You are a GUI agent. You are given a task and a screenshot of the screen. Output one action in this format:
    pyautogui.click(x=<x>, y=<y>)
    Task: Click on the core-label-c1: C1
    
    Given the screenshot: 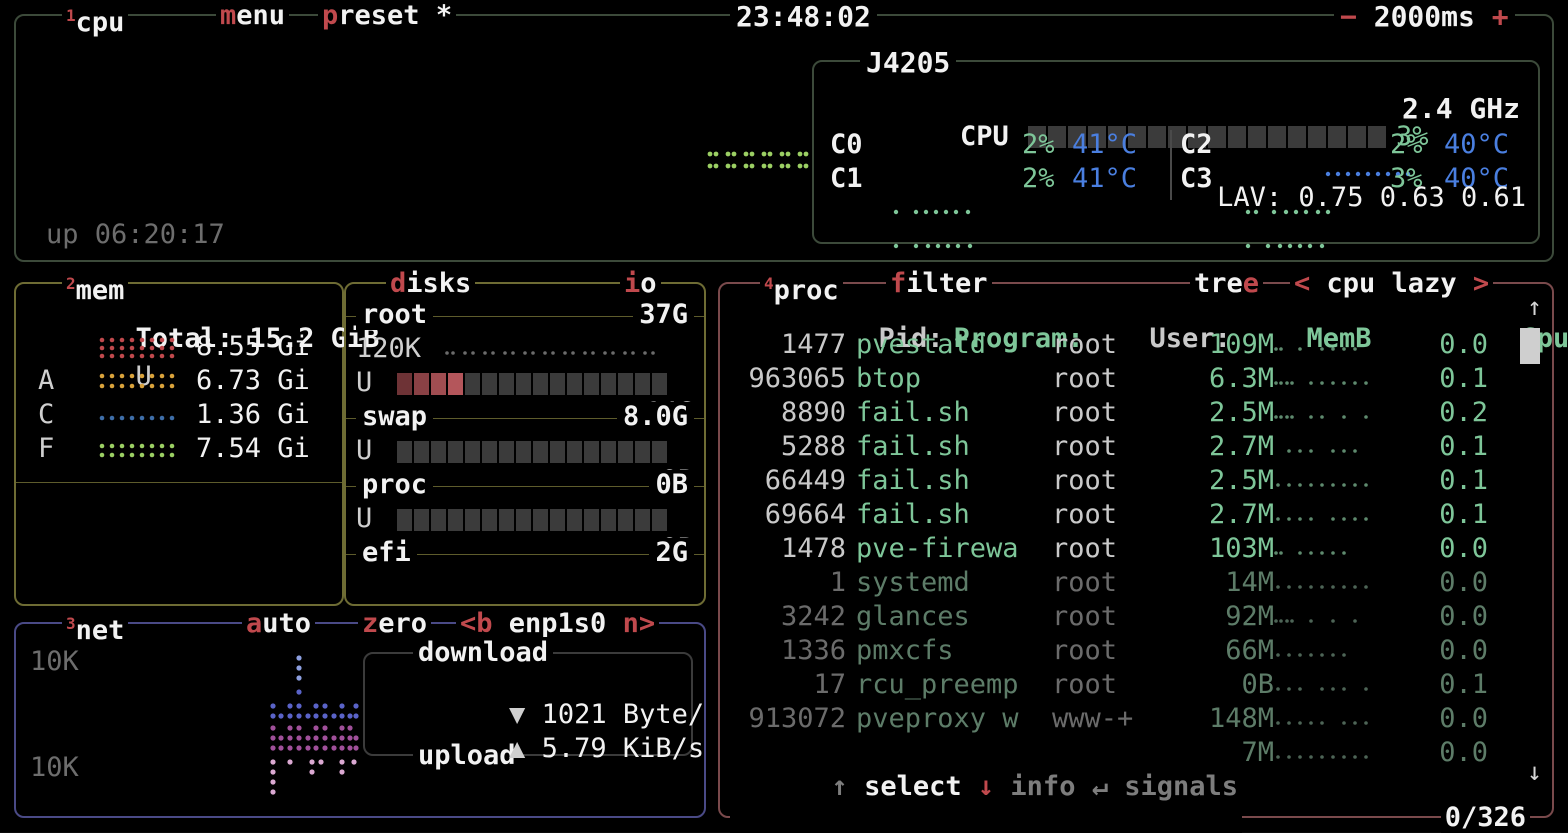 What is the action you would take?
    pyautogui.click(x=846, y=178)
    